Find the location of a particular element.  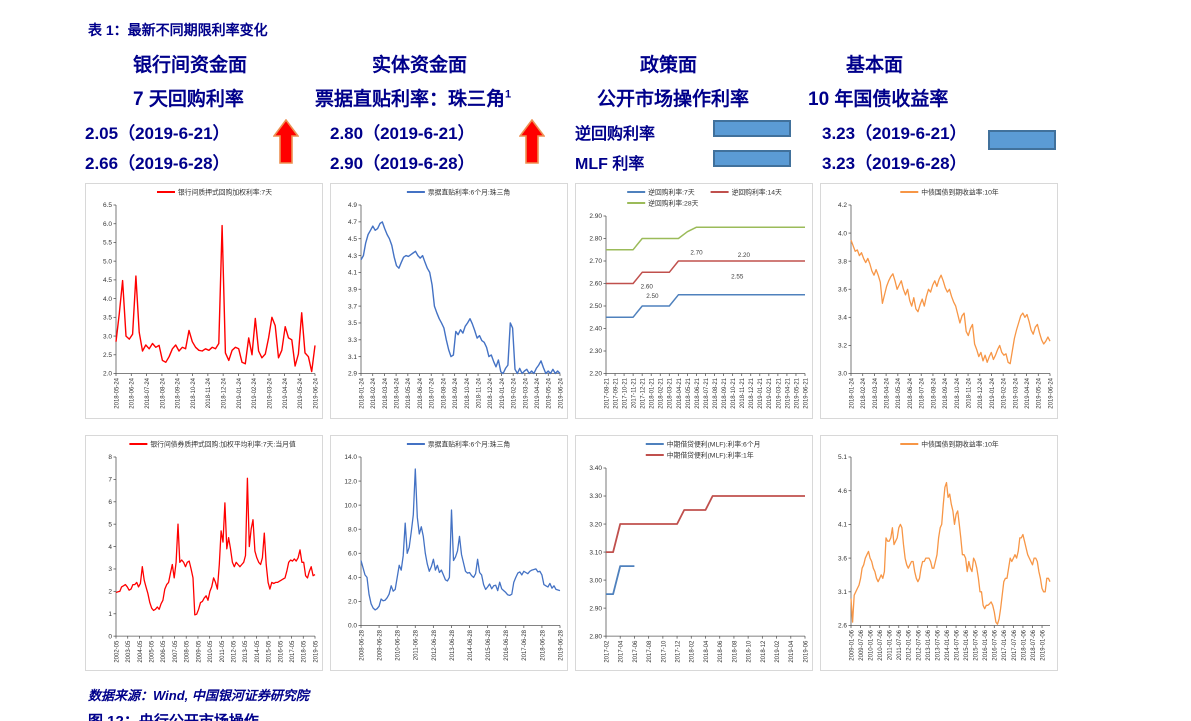

svg-text: 2018-05-21 is located at coordinates (689, 392).